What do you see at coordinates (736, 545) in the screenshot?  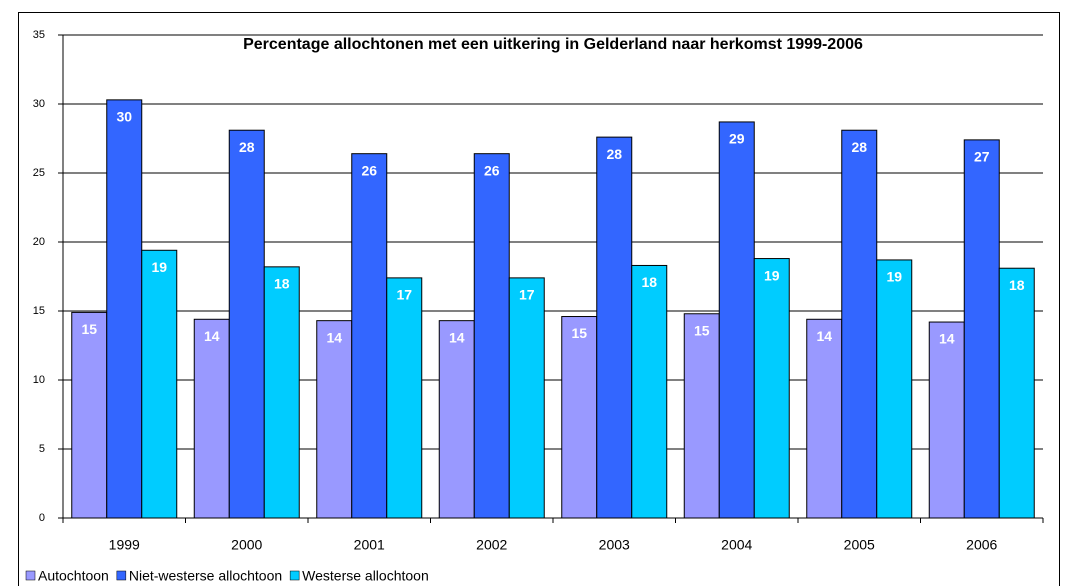 I see `x-tick-label: 2004` at bounding box center [736, 545].